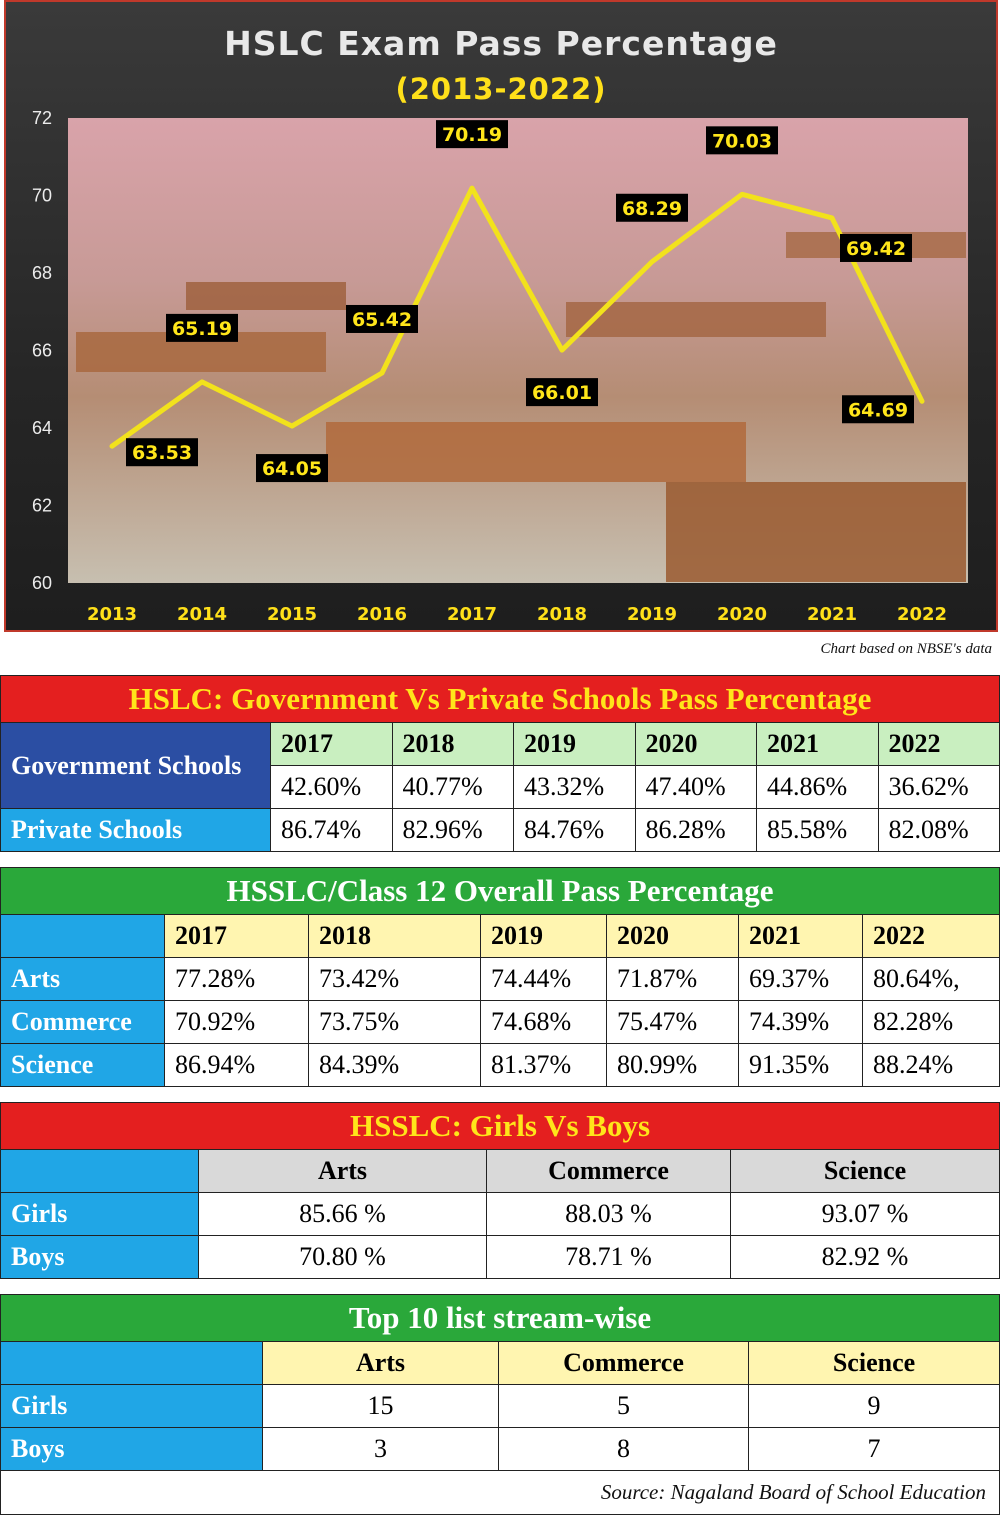 Image resolution: width=1000 pixels, height=1527 pixels. I want to click on y-tick-label: 72, so click(42, 118).